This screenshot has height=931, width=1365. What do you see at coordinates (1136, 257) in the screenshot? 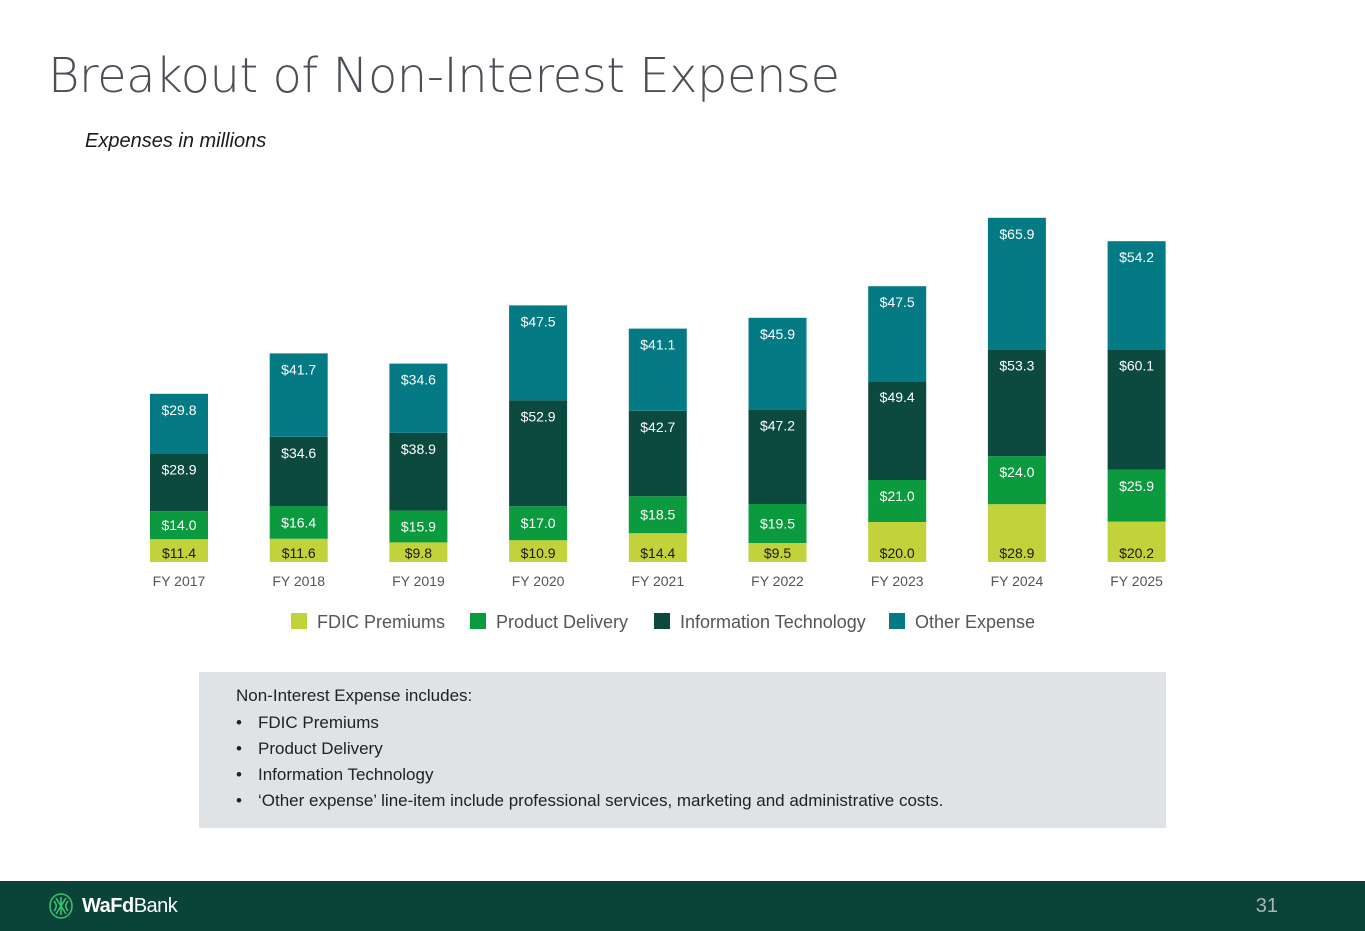
I see `data-label: $54.2` at bounding box center [1136, 257].